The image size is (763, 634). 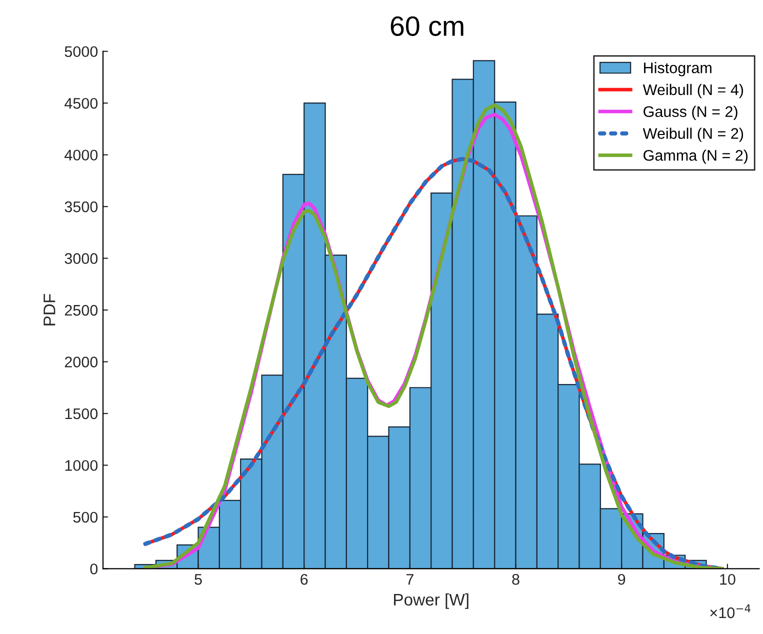 What do you see at coordinates (693, 91) in the screenshot?
I see `legend-label: Weibull (N = 4)` at bounding box center [693, 91].